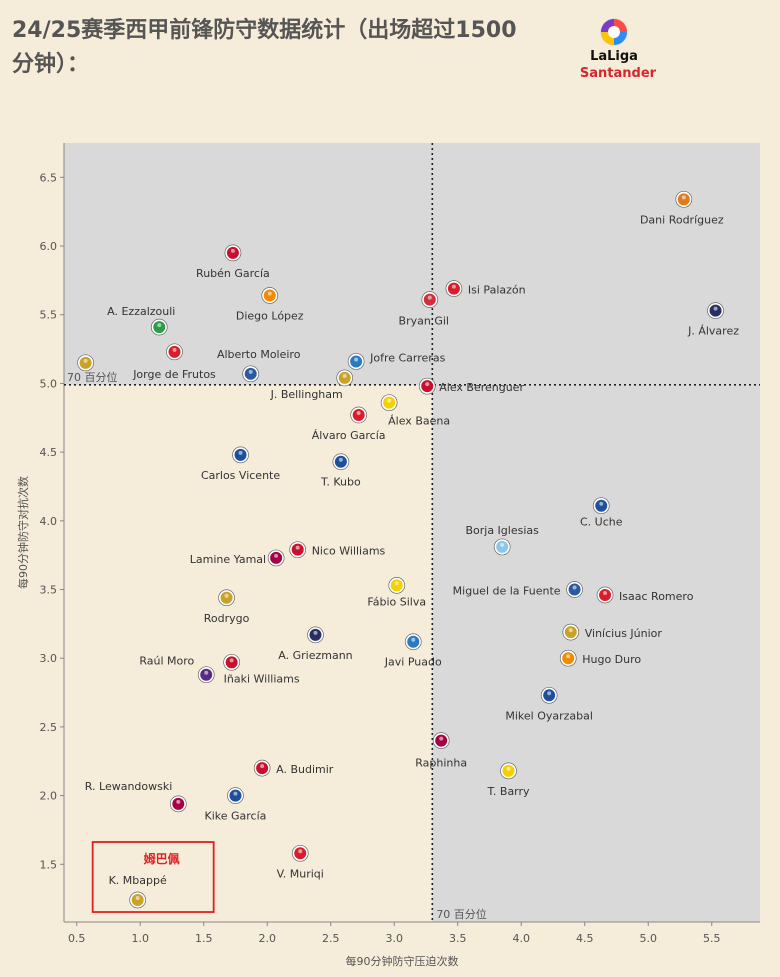 The height and width of the screenshot is (977, 780). Describe the element at coordinates (174, 374) in the screenshot. I see `player-label: Jorge de Frutos` at that location.